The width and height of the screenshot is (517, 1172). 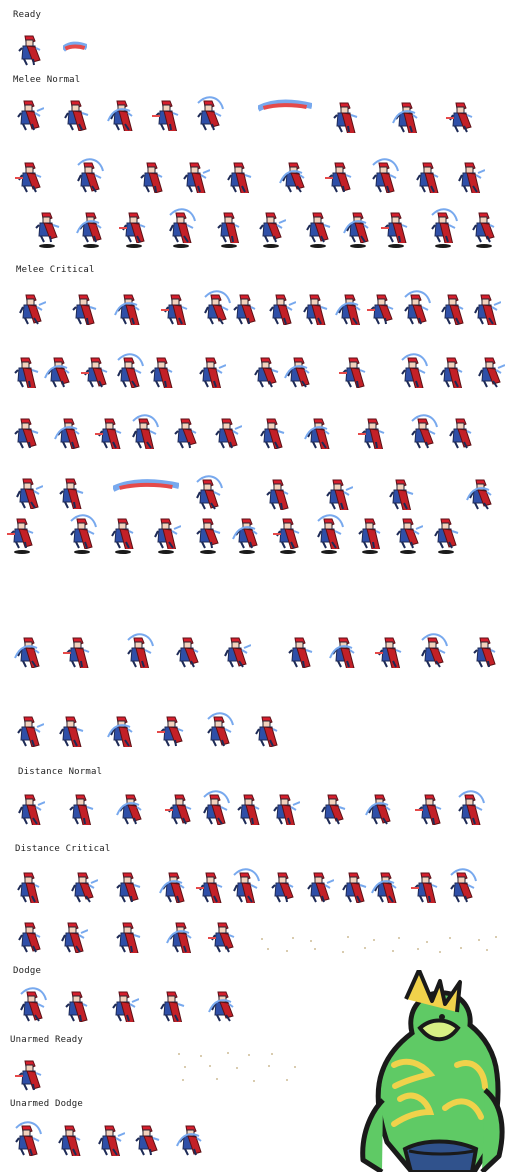 What do you see at coordinates (432, 1071) in the screenshot?
I see `large-character-art-icon` at bounding box center [432, 1071].